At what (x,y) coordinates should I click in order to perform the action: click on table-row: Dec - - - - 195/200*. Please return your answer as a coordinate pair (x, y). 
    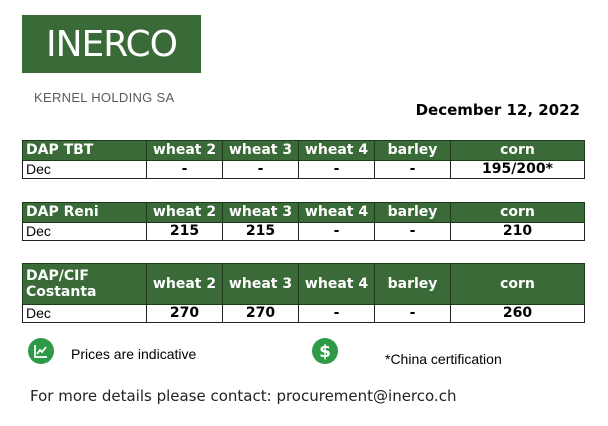
    Looking at the image, I should click on (303, 169).